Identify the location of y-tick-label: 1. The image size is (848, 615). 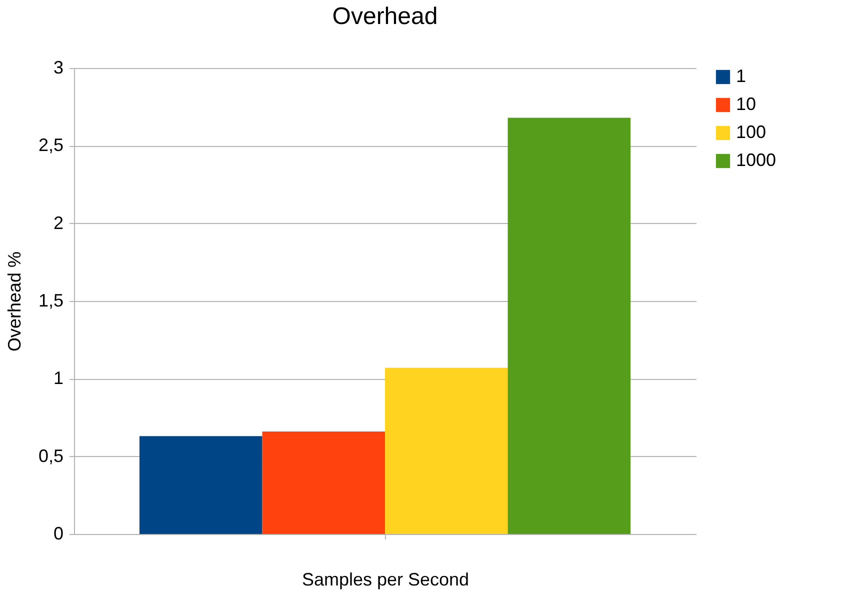
(58, 378).